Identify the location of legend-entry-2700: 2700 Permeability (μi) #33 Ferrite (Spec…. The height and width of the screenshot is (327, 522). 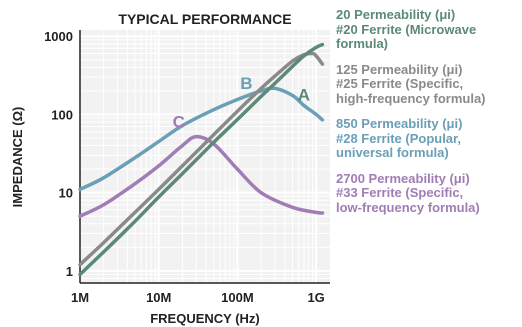
(429, 193).